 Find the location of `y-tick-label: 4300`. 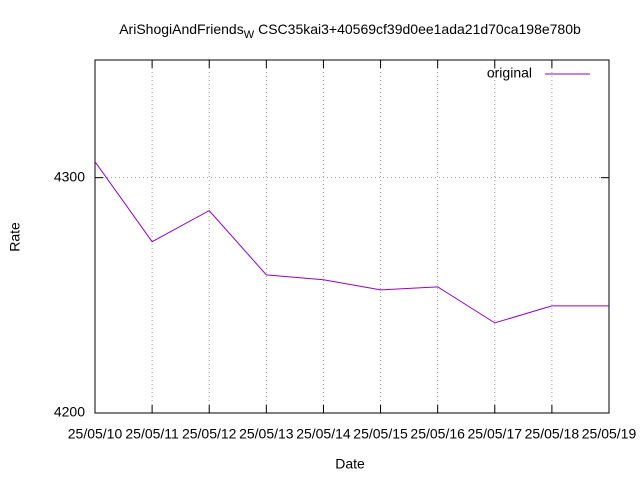

y-tick-label: 4300 is located at coordinates (69, 176).